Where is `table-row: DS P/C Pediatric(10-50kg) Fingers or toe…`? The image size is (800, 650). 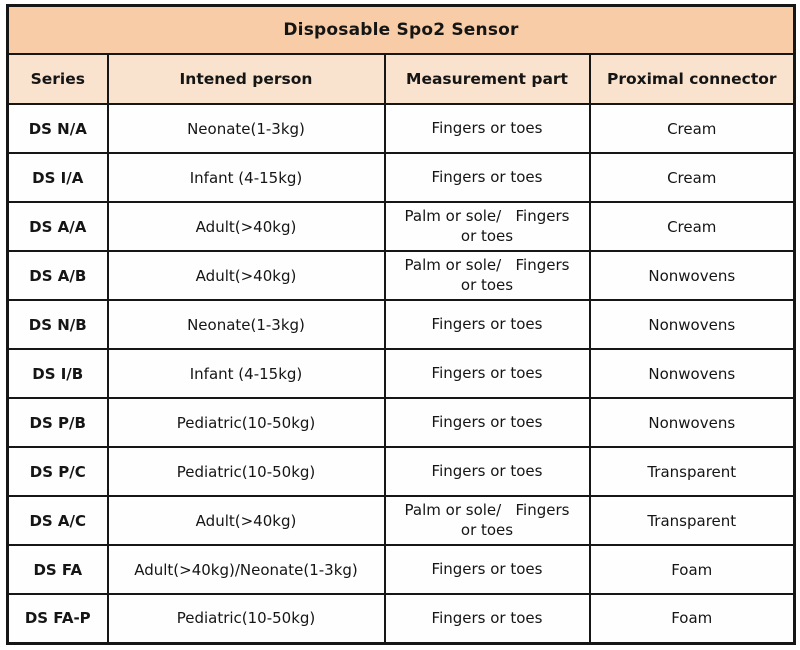 table-row: DS P/C Pediatric(10-50kg) Fingers or toe… is located at coordinates (401, 471).